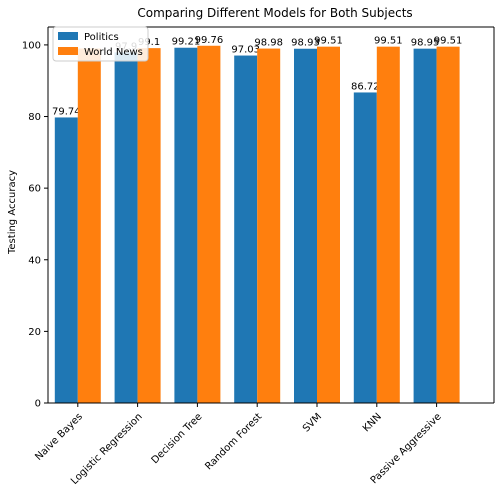  I want to click on y-axis-label: Testing Accuracy, so click(12, 212).